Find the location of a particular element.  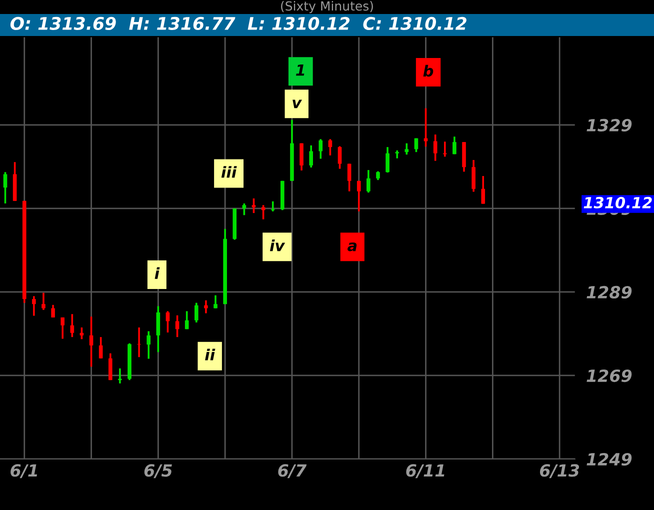

annotation: 1 is located at coordinates (300, 70).